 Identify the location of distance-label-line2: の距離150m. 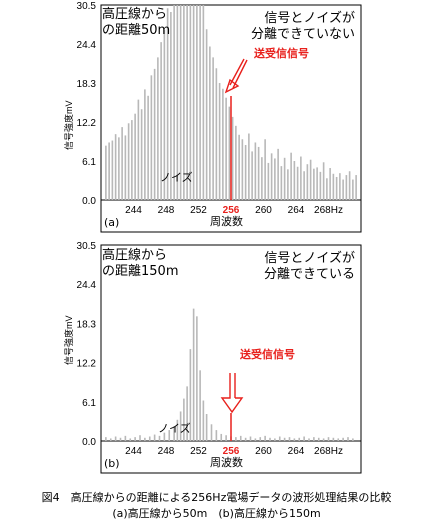
(140, 271).